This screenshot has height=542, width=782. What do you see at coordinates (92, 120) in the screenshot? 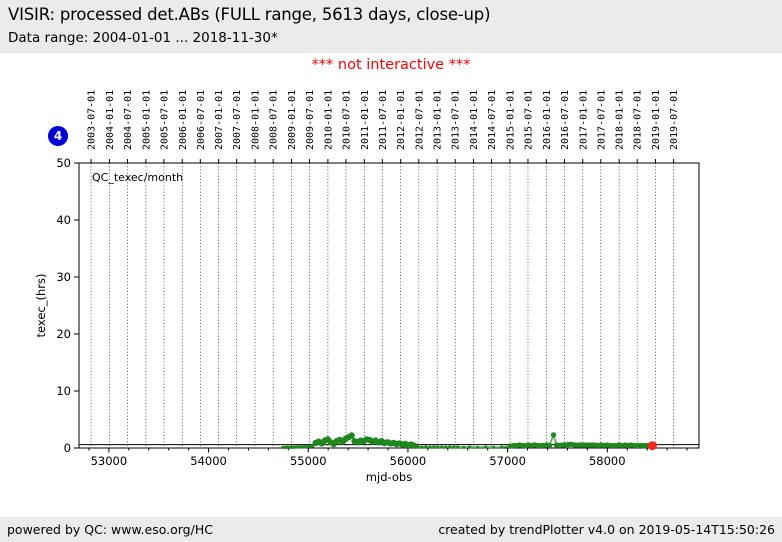
I see `top-date-tick-label: 2003-07-01` at bounding box center [92, 120].